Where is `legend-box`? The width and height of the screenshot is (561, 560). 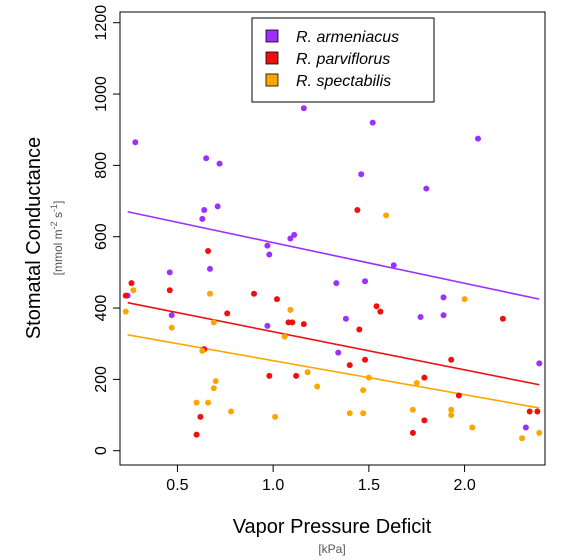 legend-box is located at coordinates (343, 60).